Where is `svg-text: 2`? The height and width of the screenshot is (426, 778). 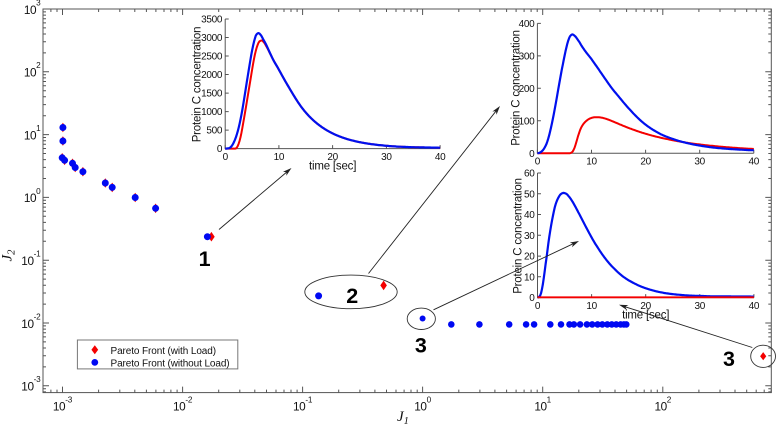 svg-text: 2 is located at coordinates (352, 296).